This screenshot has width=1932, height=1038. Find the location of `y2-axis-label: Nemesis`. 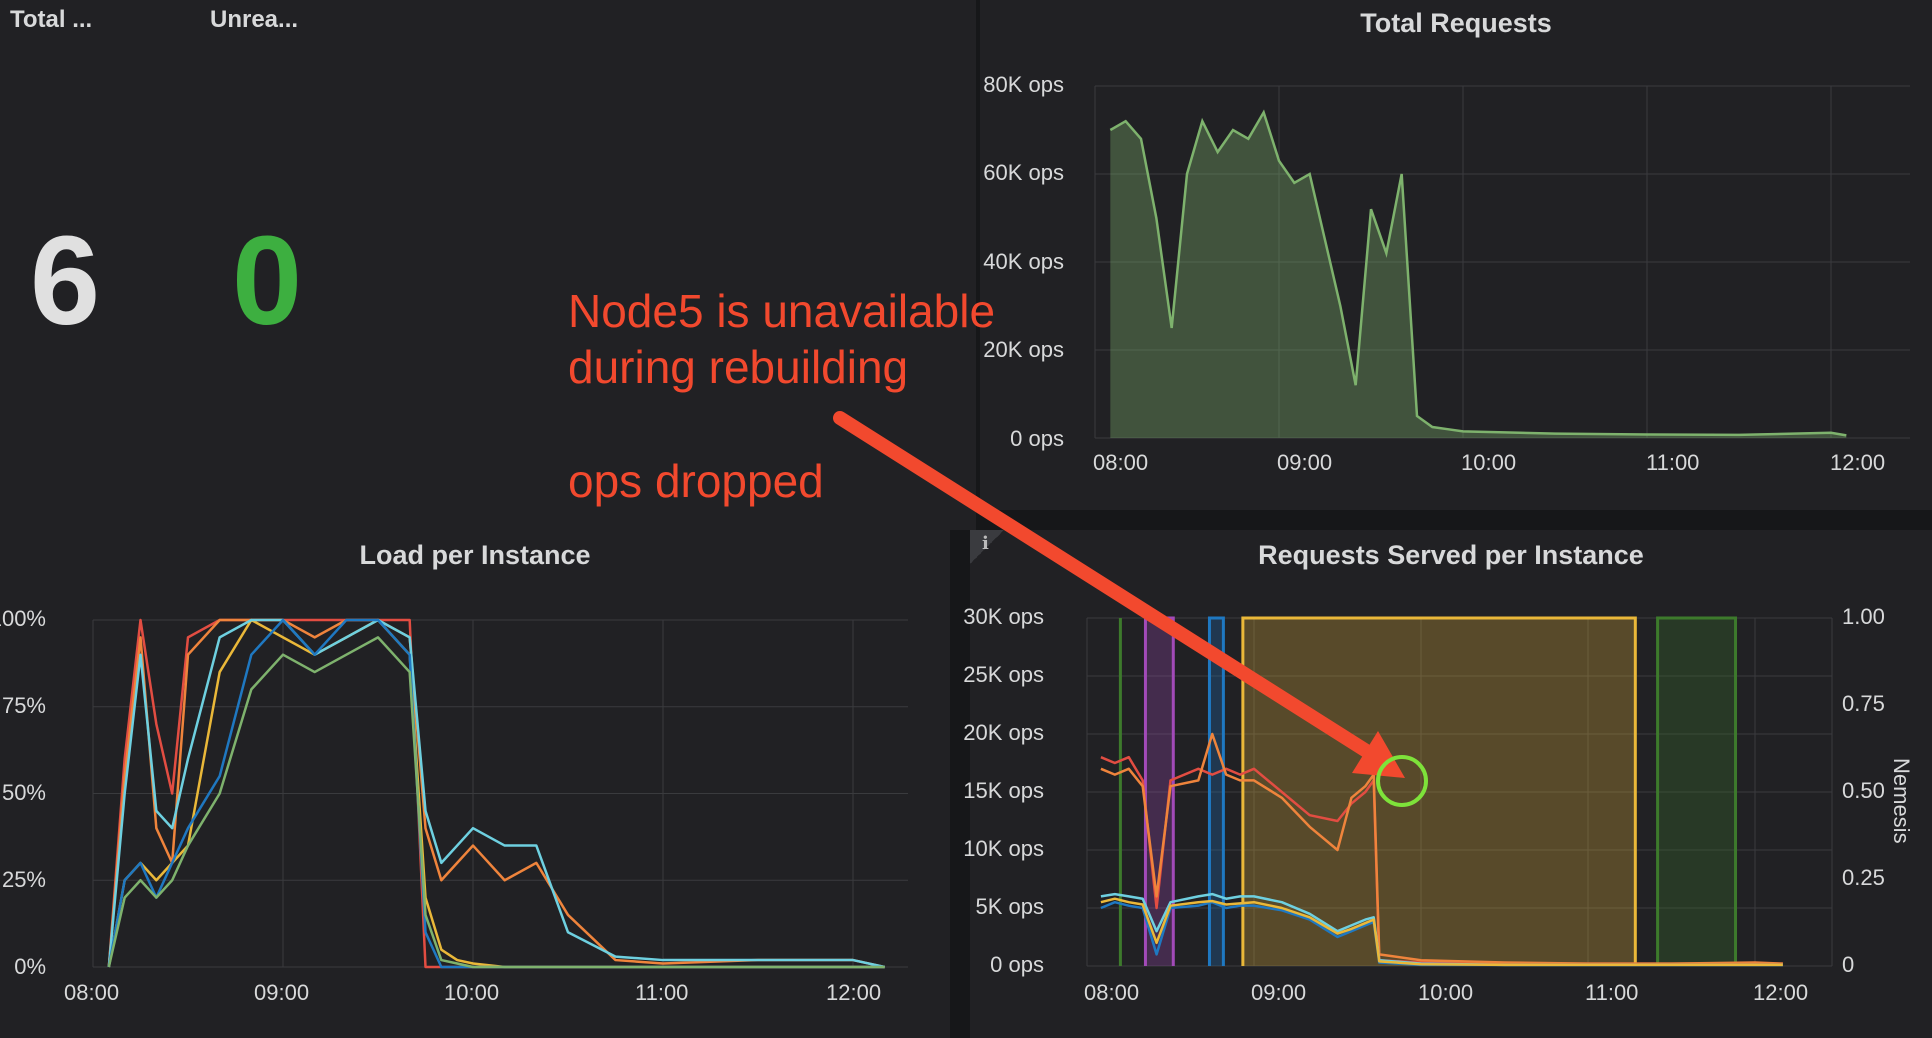

y2-axis-label: Nemesis is located at coordinates (1901, 801).